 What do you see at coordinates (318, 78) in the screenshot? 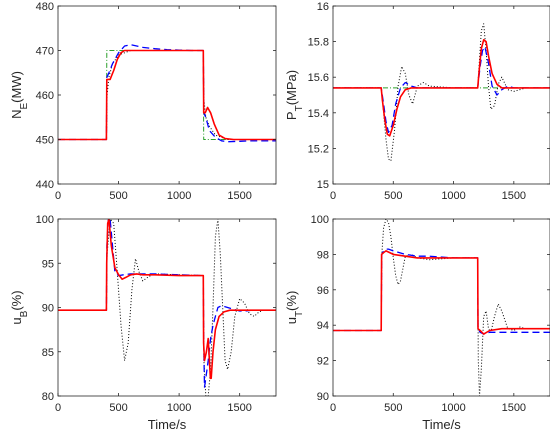
I see `y-tick-label: 15.6` at bounding box center [318, 78].